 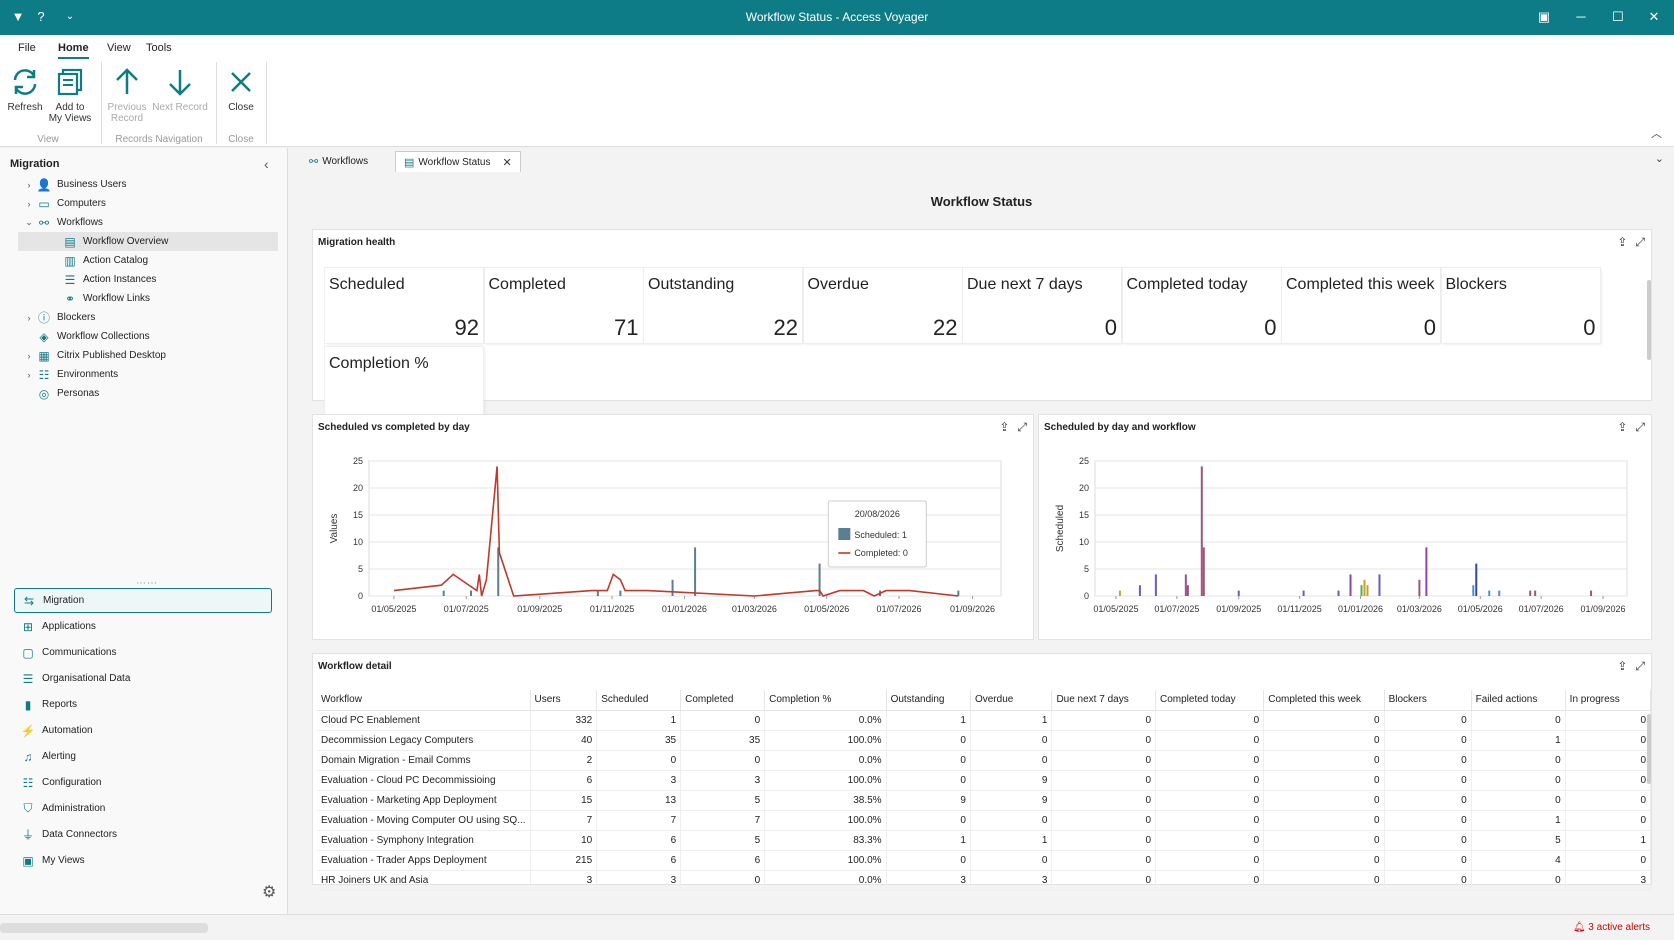 I want to click on kpi-card: Completed 71, so click(x=563, y=305).